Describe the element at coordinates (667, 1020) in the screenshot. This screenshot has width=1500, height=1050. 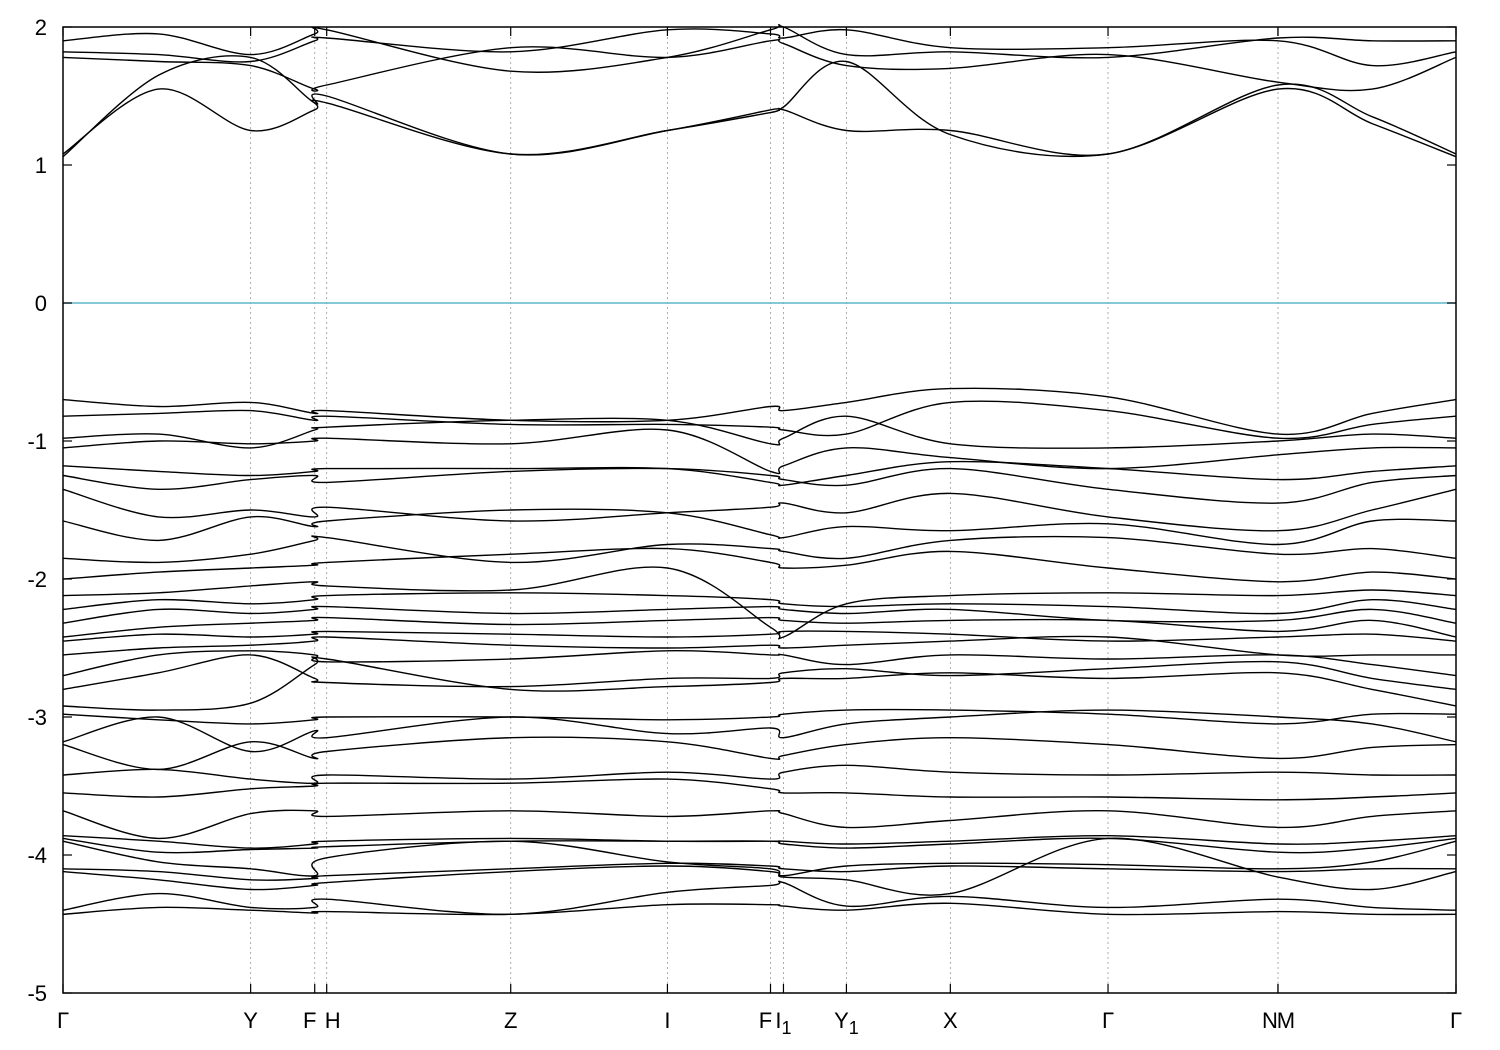
I see `k-point-label-5: I` at that location.